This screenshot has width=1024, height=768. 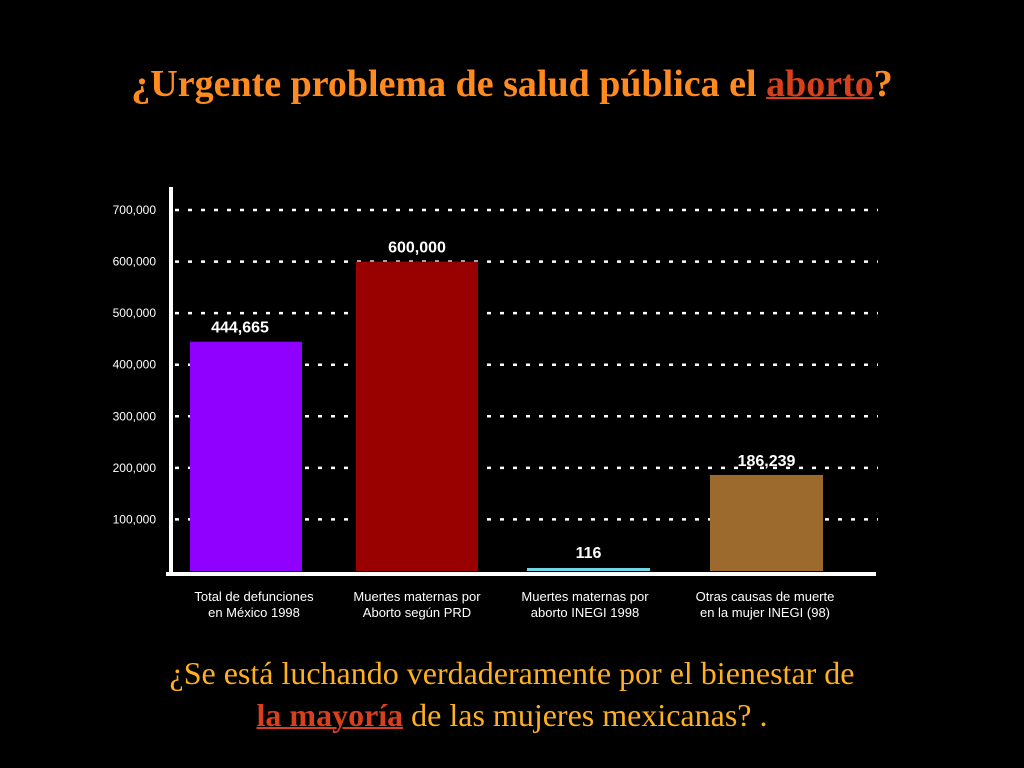 I want to click on y-tick-label: 100,000, so click(x=135, y=519).